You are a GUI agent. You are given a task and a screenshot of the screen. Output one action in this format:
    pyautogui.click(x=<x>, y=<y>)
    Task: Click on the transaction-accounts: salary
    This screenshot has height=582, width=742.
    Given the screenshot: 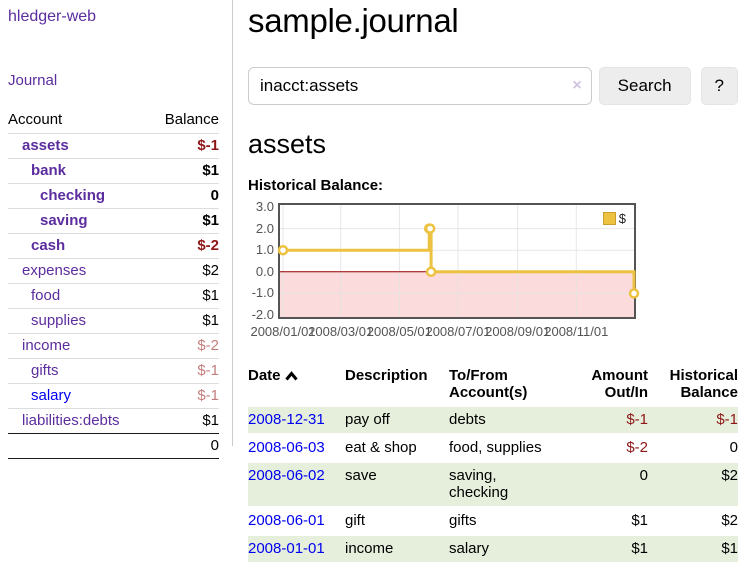 What is the action you would take?
    pyautogui.click(x=512, y=548)
    